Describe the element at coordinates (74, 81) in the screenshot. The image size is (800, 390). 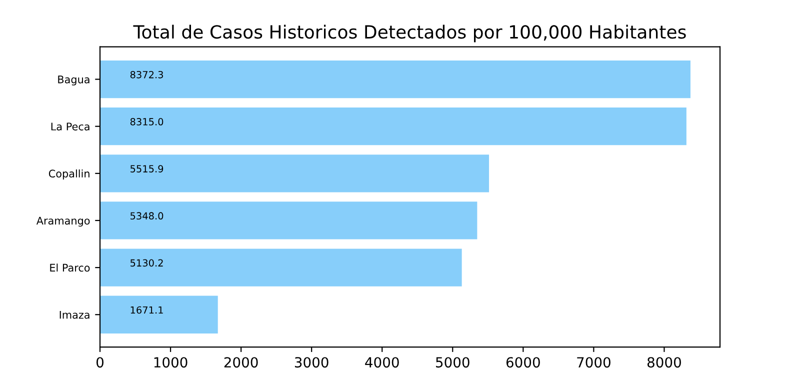
I see `y-tick-label: Bagua` at that location.